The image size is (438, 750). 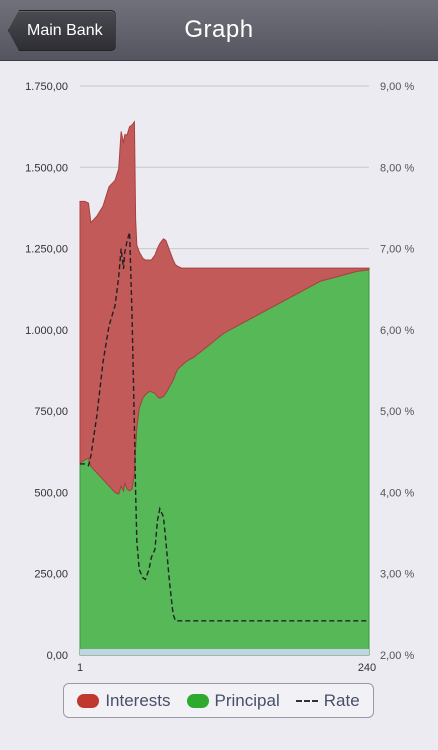 What do you see at coordinates (62, 30) in the screenshot?
I see `back-button: Main Bank` at bounding box center [62, 30].